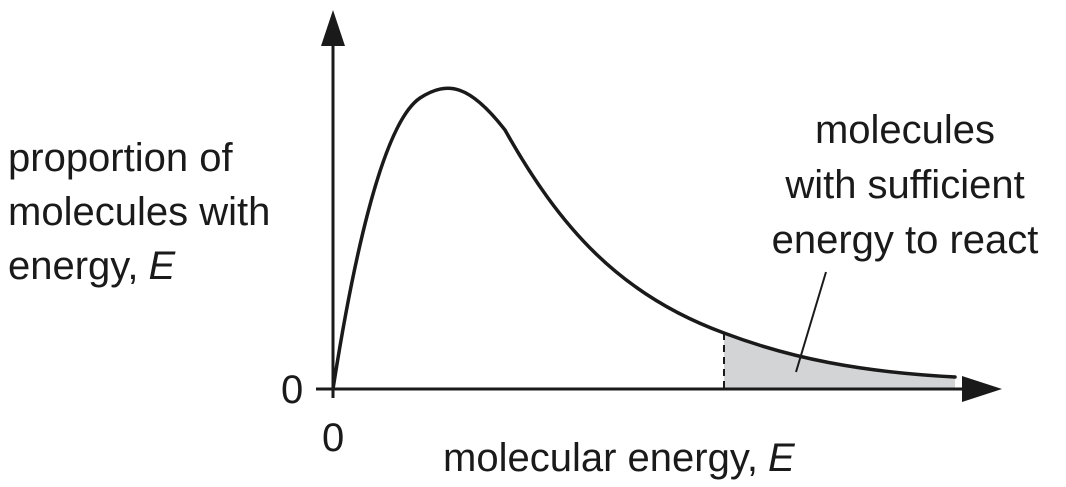  What do you see at coordinates (162, 266) in the screenshot?
I see `y-axis-label-variable: E` at bounding box center [162, 266].